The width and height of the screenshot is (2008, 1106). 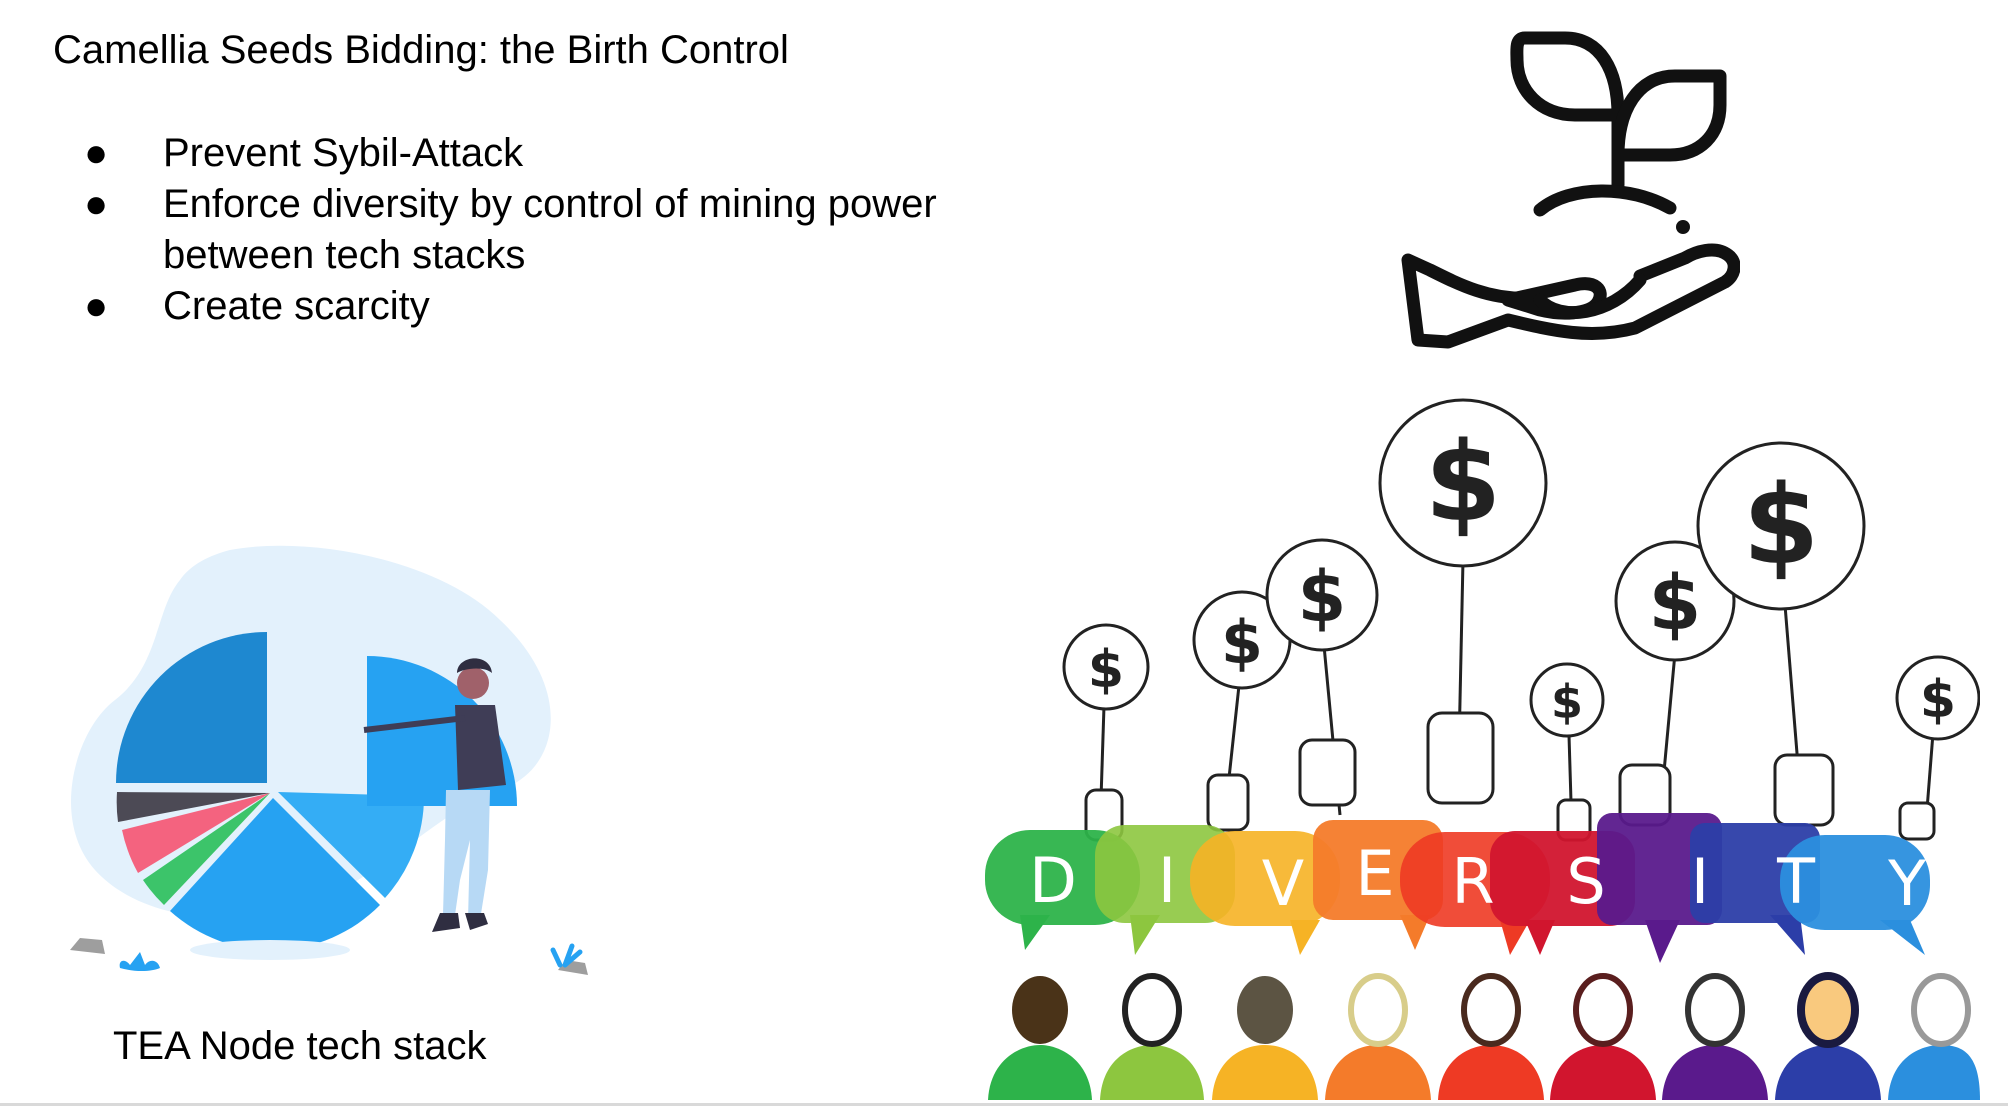 What do you see at coordinates (434, 795) in the screenshot?
I see `person-figure` at bounding box center [434, 795].